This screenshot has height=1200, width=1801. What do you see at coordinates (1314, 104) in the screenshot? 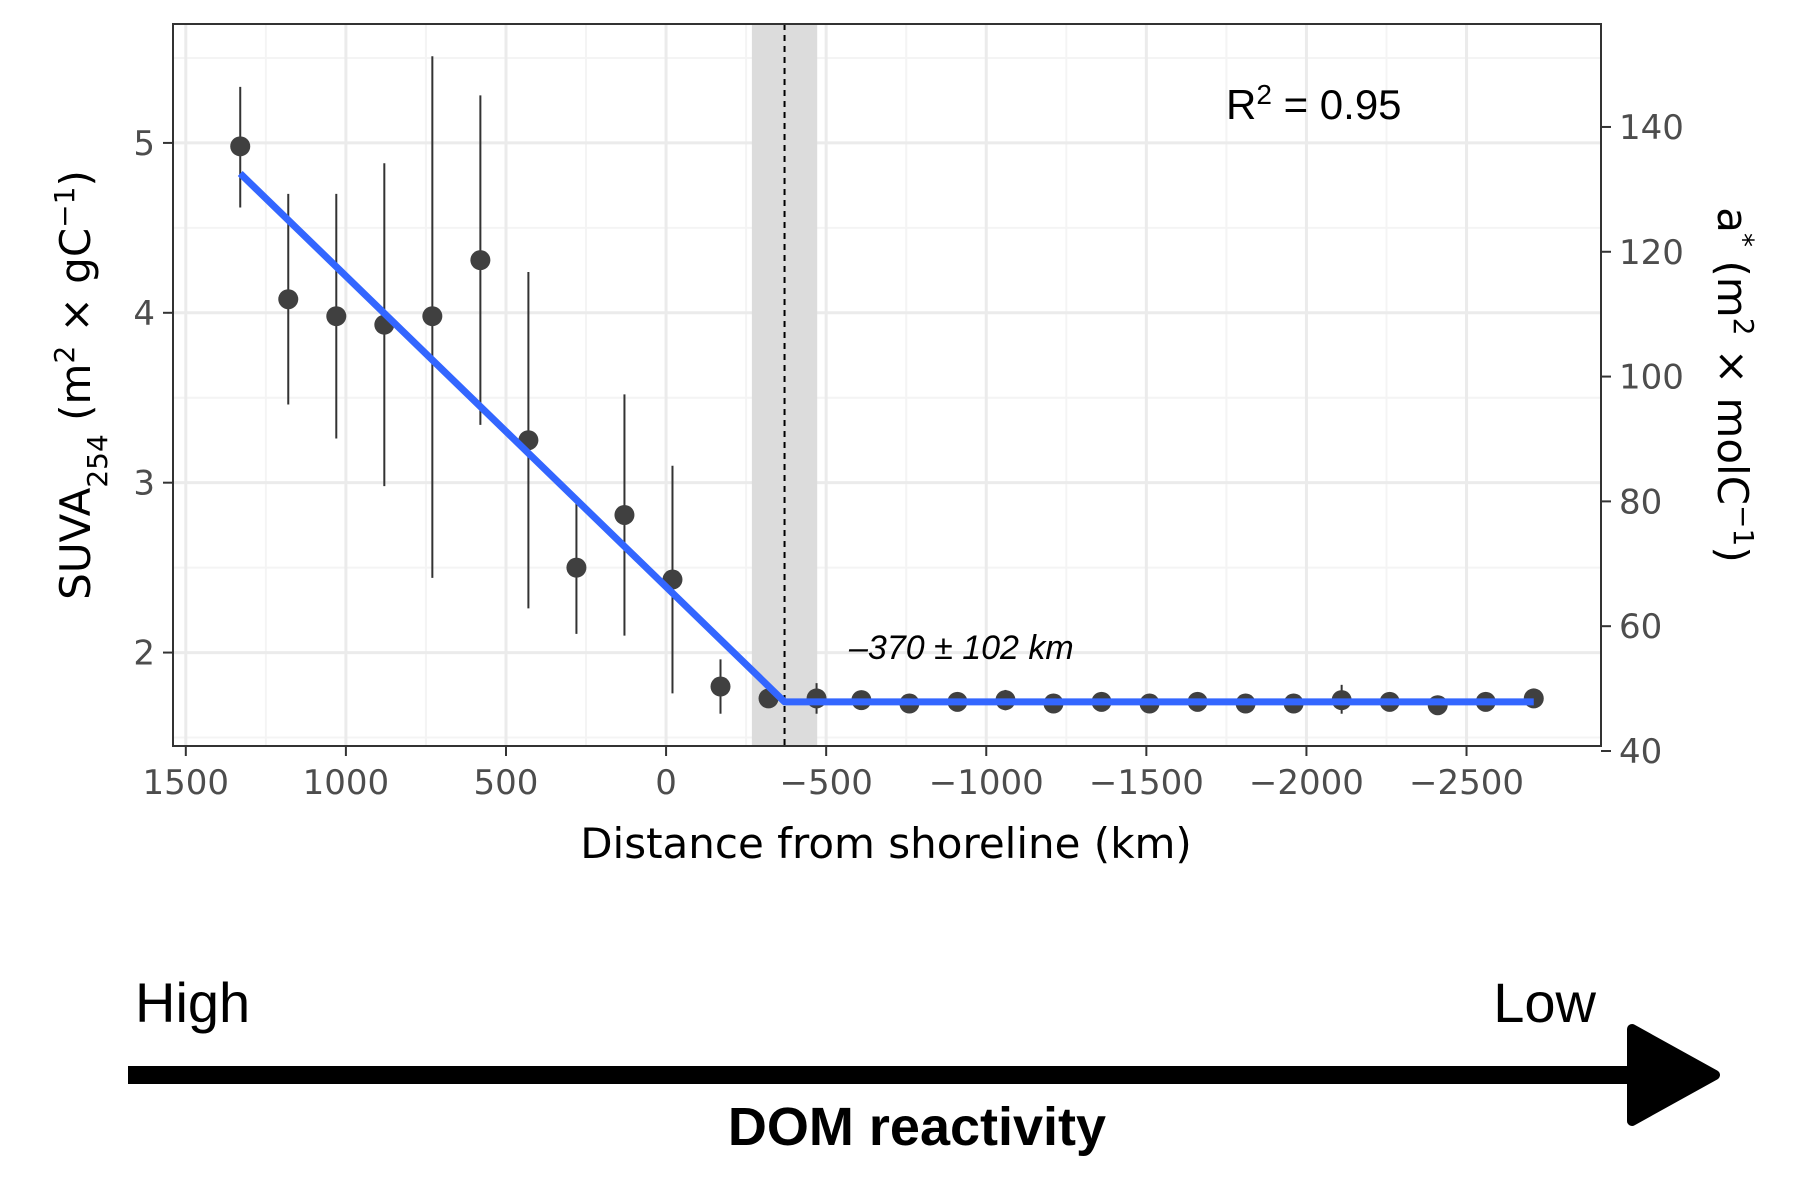
I see `r-squared-annotation: R2 = 0.95` at bounding box center [1314, 104].